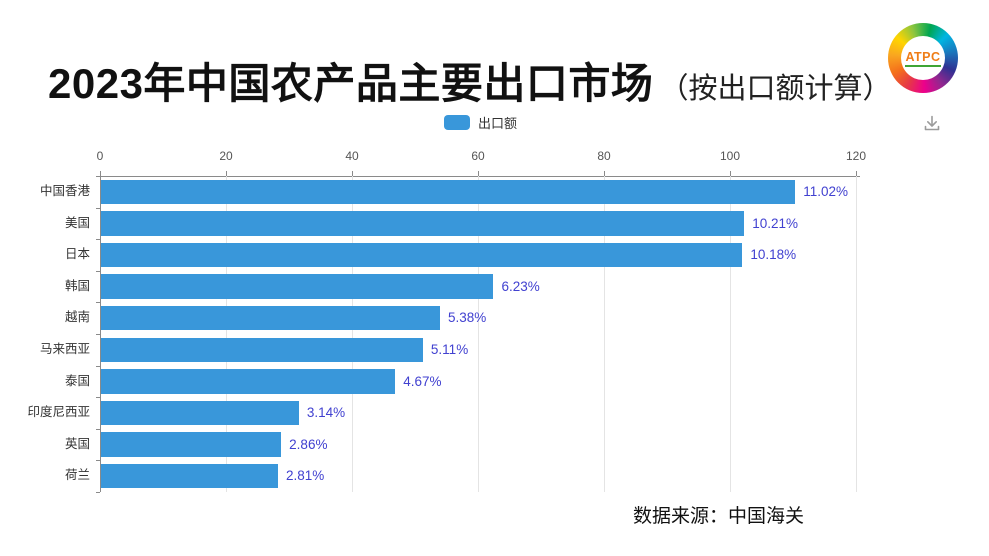  Describe the element at coordinates (460, 445) in the screenshot. I see `bar-row: 英国 2.86%` at that location.